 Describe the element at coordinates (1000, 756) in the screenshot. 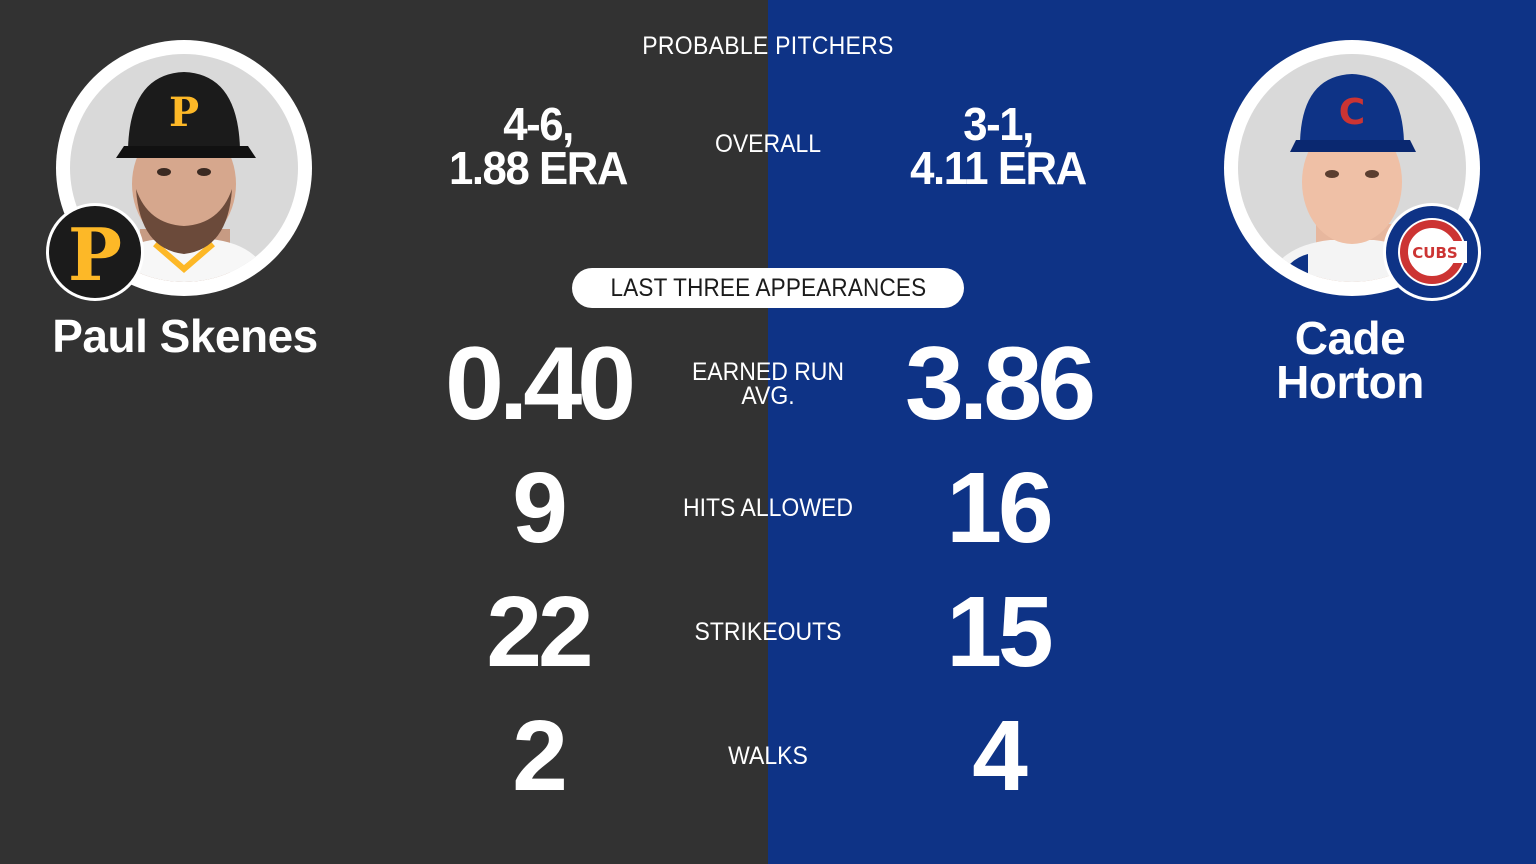

I see `right-walks-value: 4` at that location.